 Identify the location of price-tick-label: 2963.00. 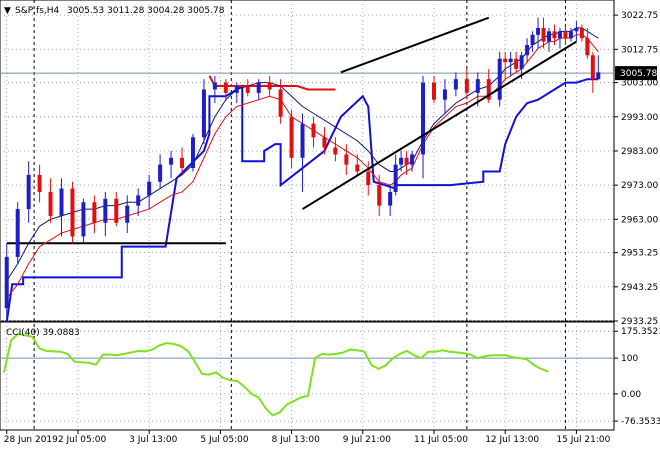
(639, 220).